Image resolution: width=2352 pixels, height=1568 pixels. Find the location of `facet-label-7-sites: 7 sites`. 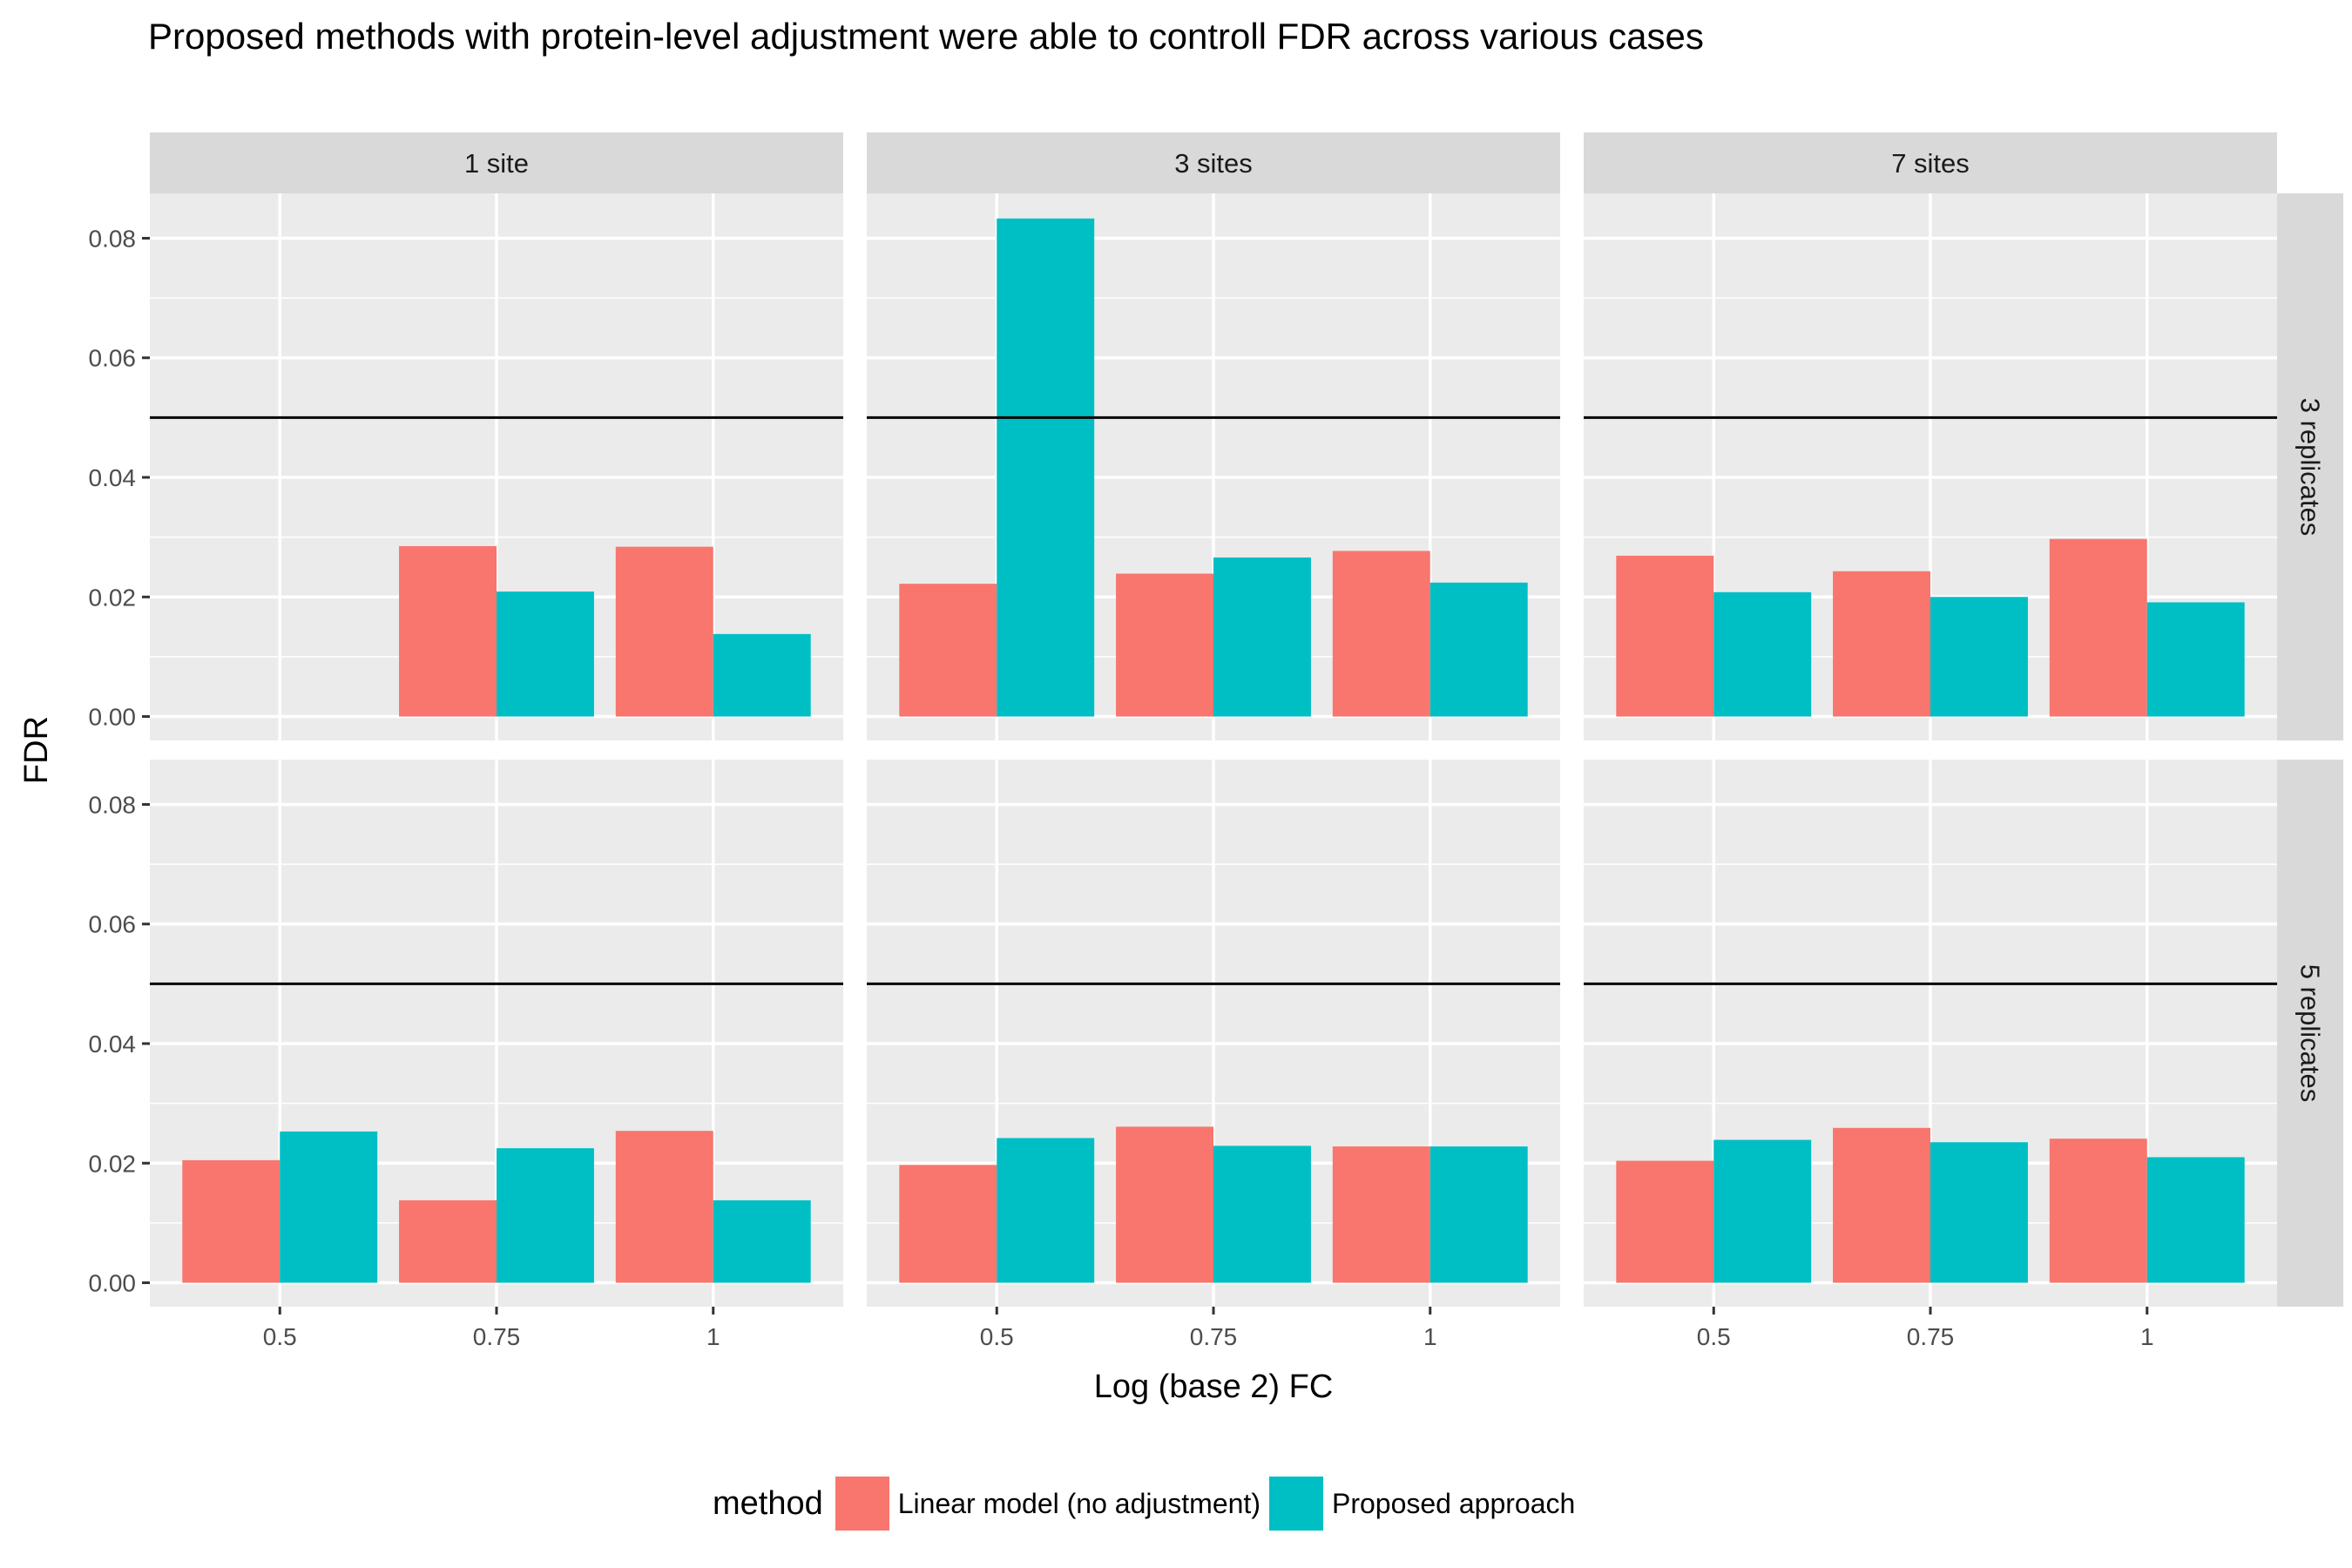

facet-label-7-sites: 7 sites is located at coordinates (1930, 163).